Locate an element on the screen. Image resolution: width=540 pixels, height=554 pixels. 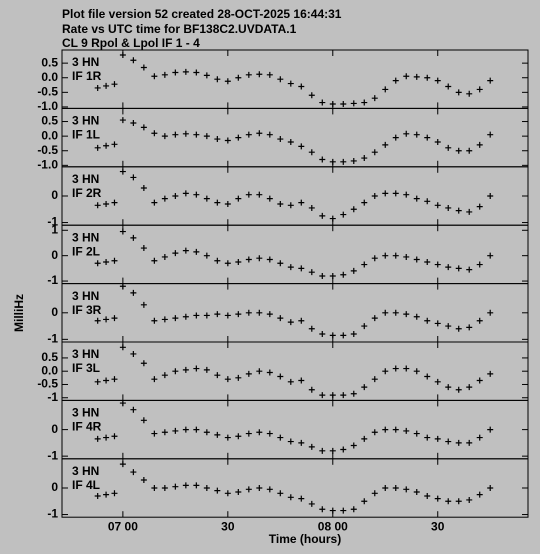
panel-label: 3 HN is located at coordinates (85, 413).